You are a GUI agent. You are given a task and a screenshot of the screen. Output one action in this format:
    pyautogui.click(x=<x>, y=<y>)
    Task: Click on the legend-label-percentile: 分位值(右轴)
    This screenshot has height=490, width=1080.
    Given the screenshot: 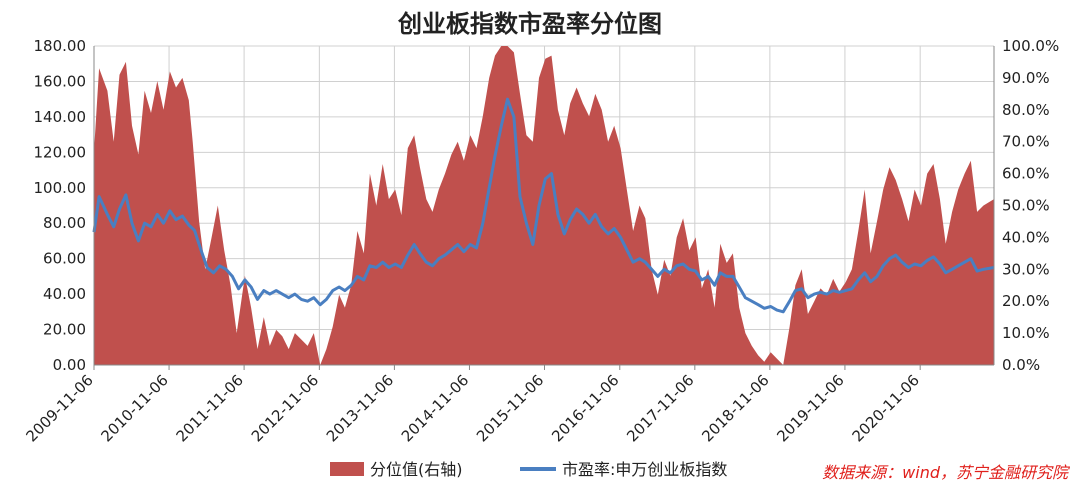 What is the action you would take?
    pyautogui.click(x=416, y=469)
    